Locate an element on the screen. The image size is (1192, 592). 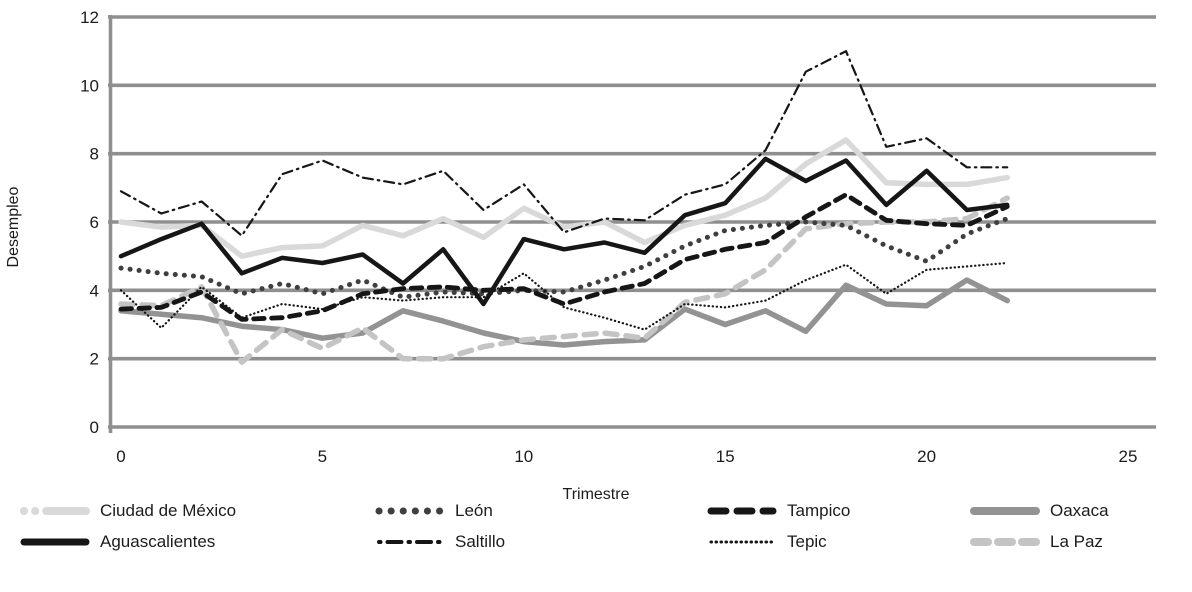
y-tick-label-6: 6 is located at coordinates (94, 222).